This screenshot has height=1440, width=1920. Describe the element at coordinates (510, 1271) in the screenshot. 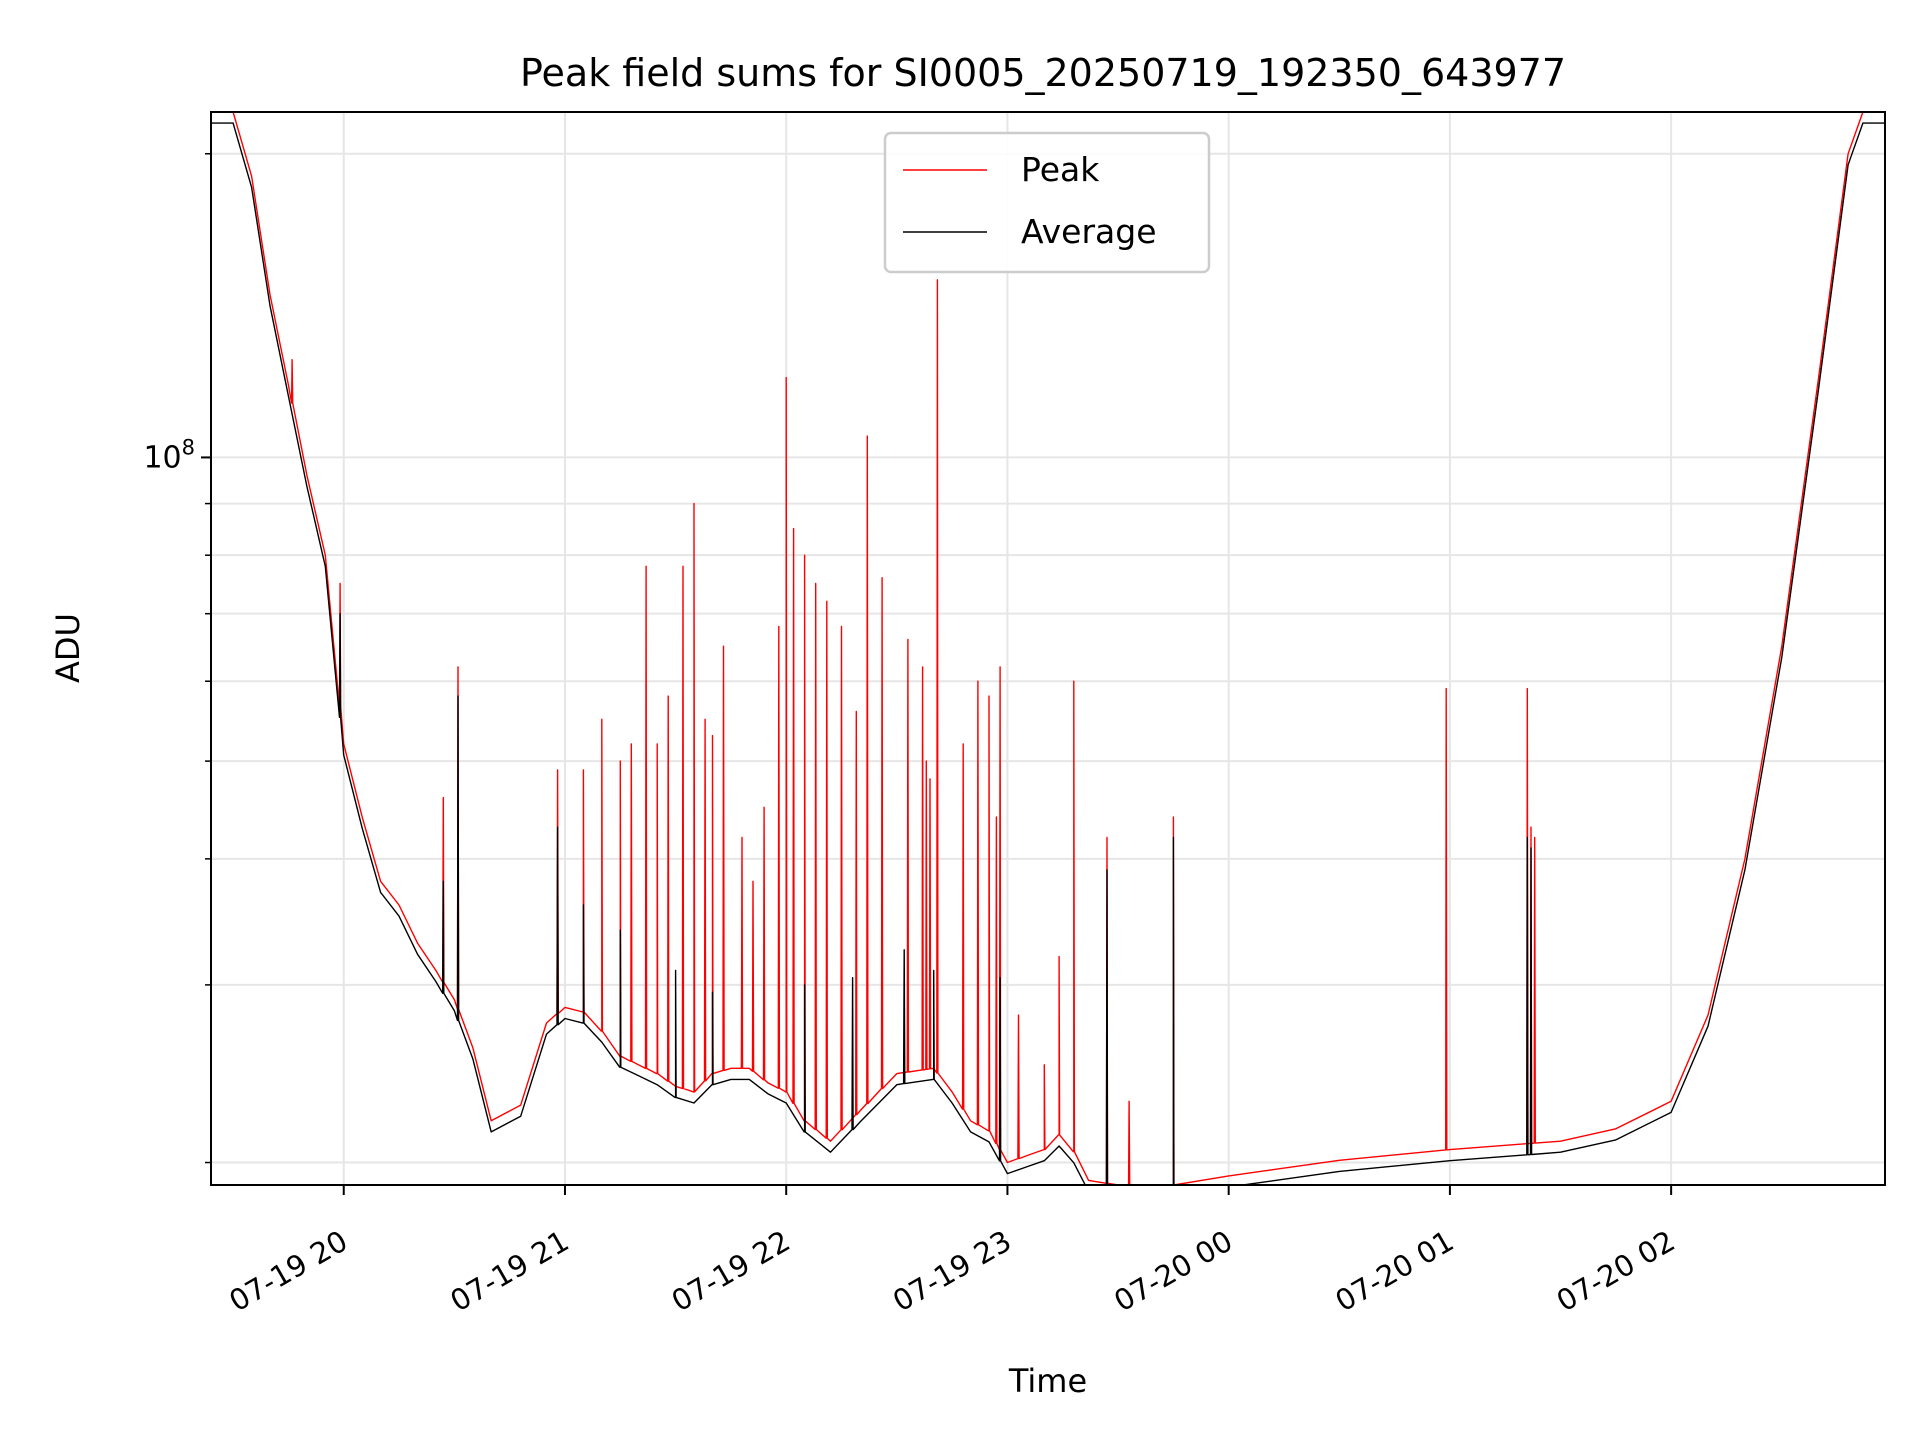

I see `x-tick-label: 07-19 21` at that location.